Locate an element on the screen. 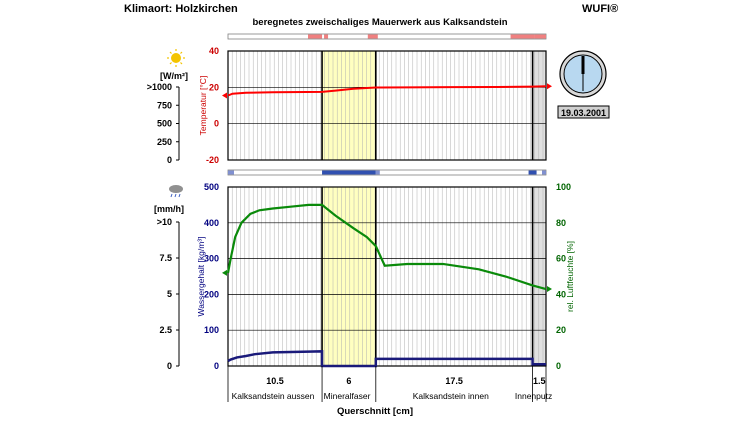 Image resolution: width=750 pixels, height=422 pixels. date-label: 19.03.2001 is located at coordinates (583, 113).